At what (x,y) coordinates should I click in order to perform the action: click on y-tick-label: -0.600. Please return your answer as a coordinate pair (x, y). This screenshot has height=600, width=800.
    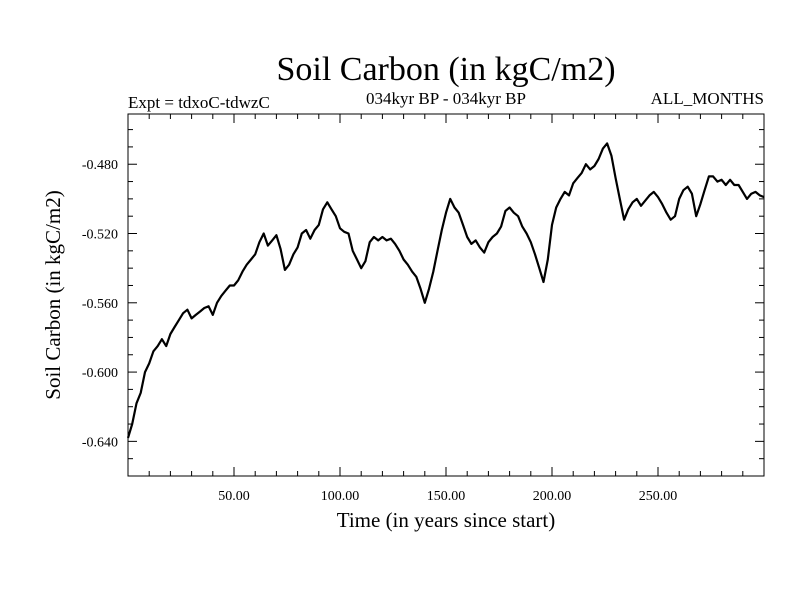
    Looking at the image, I should click on (100, 373).